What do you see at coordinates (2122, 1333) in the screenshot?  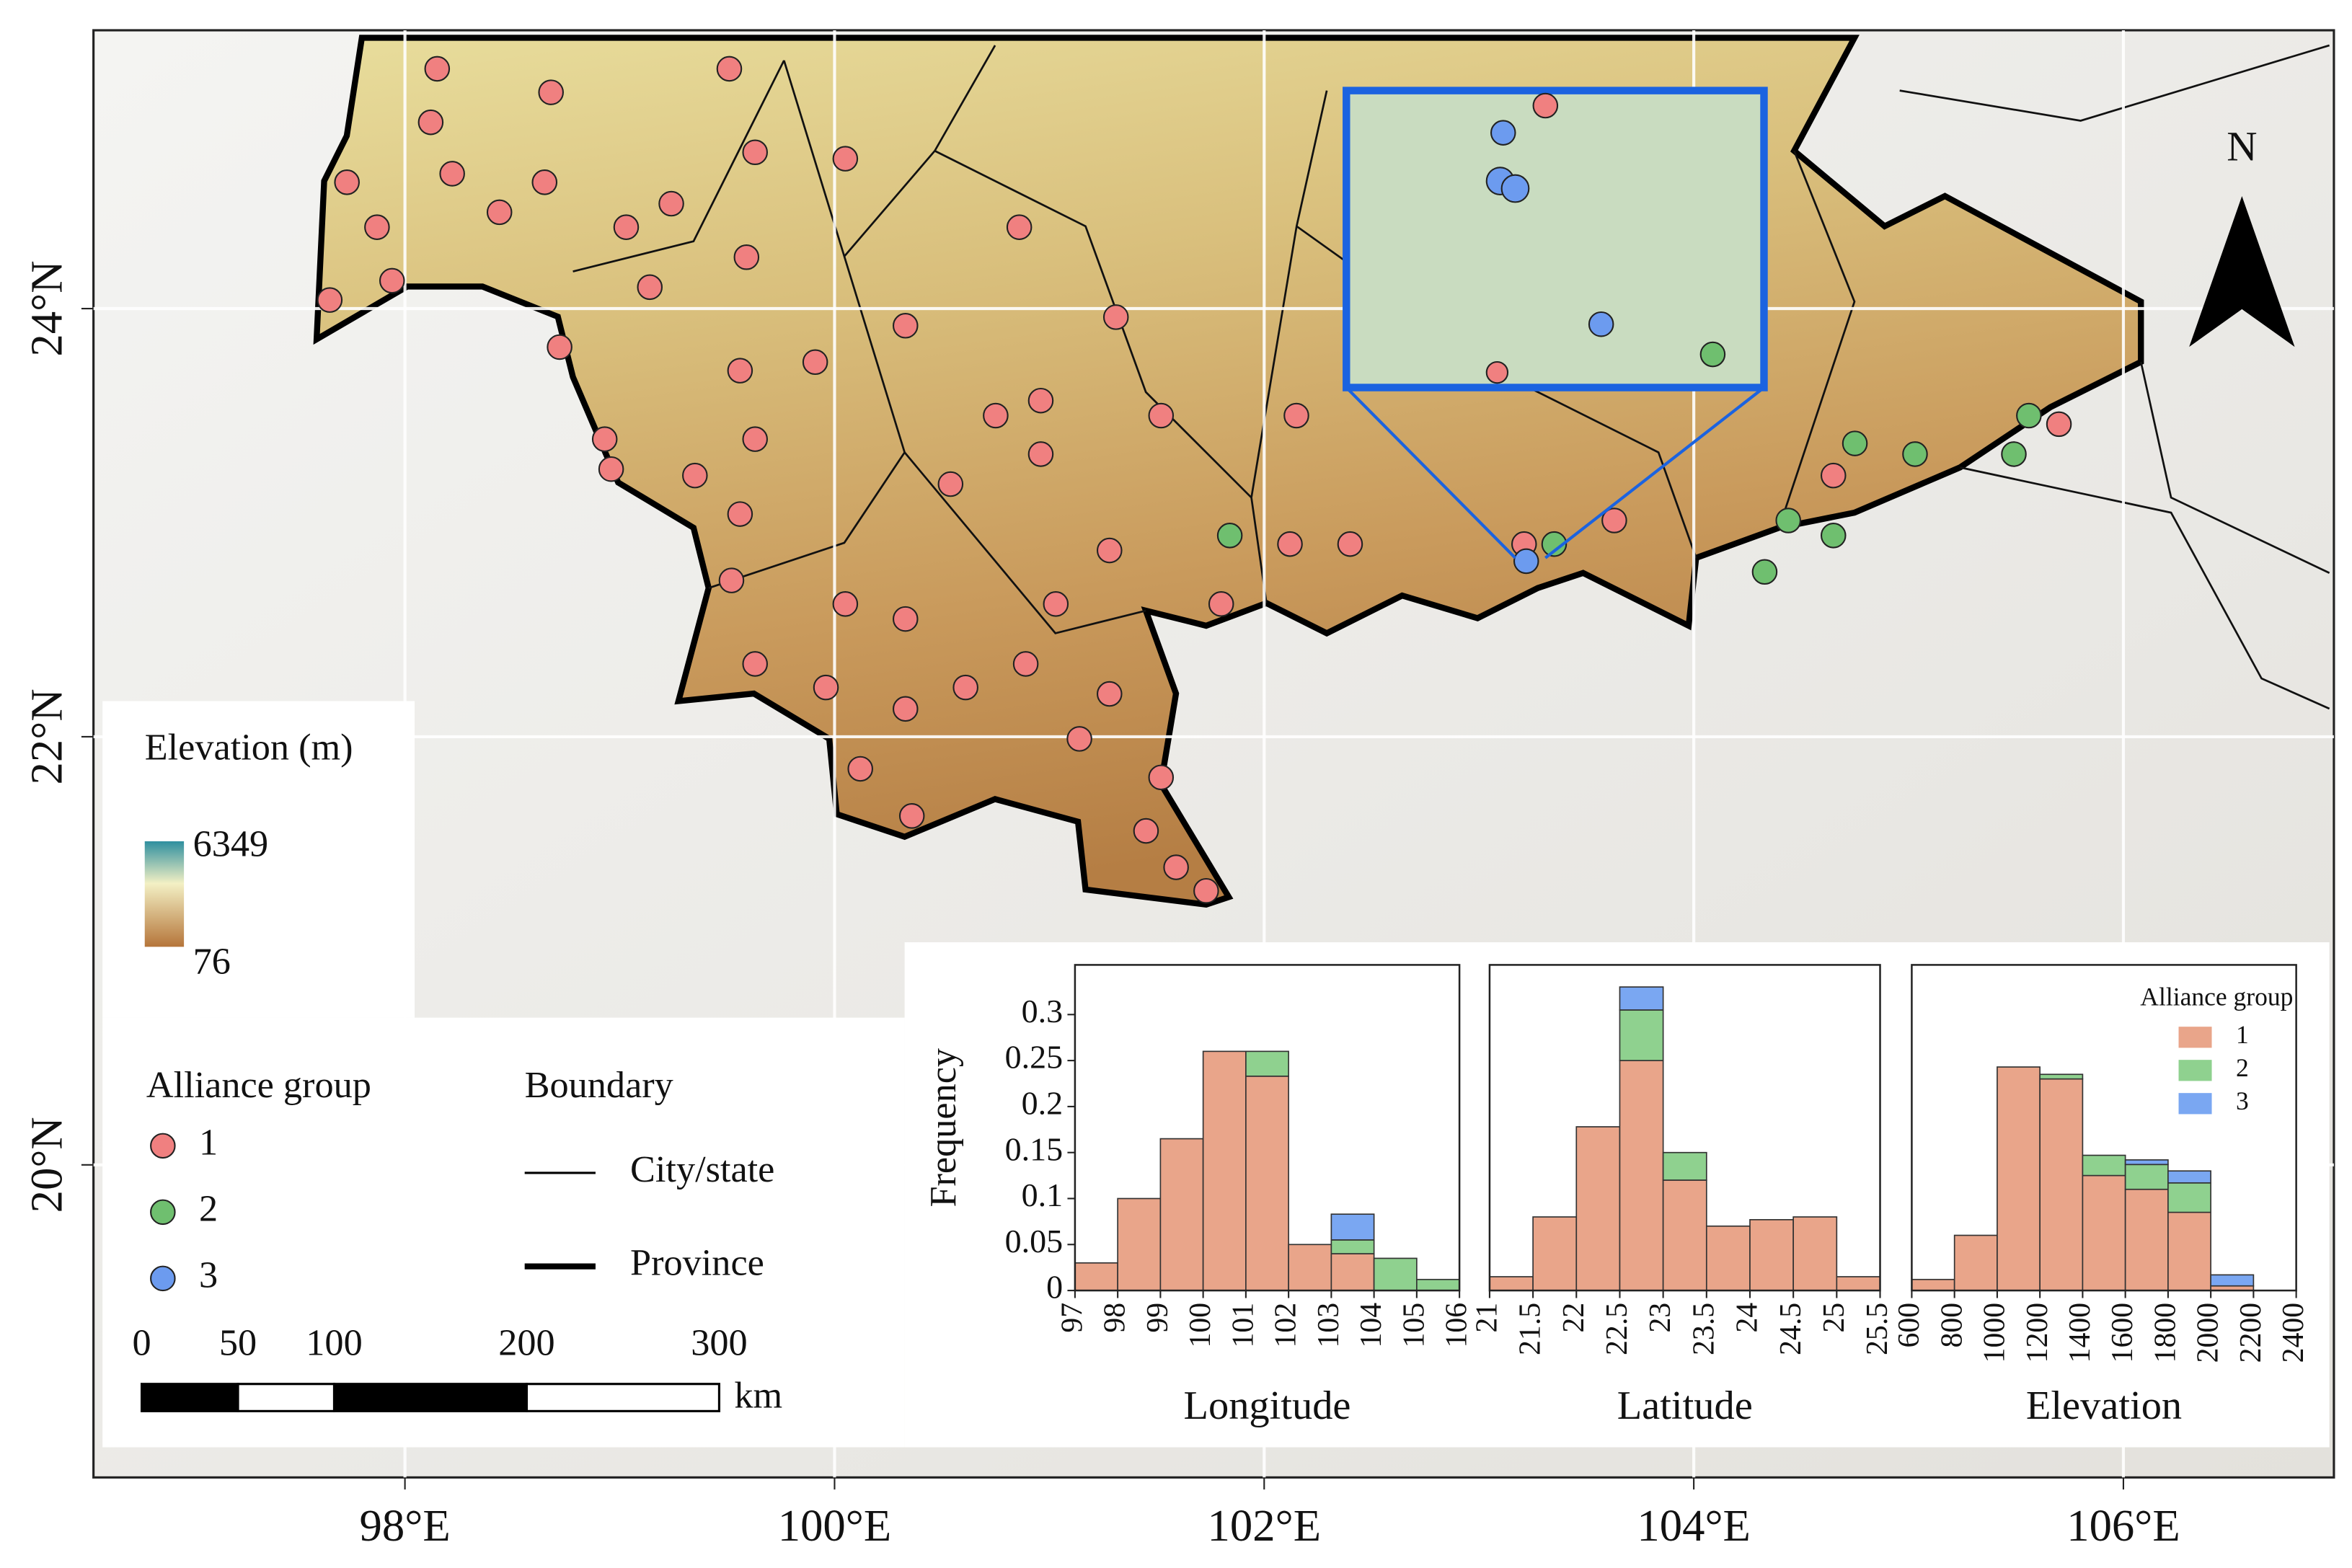 I see `x-tick-label: 1600` at bounding box center [2122, 1333].